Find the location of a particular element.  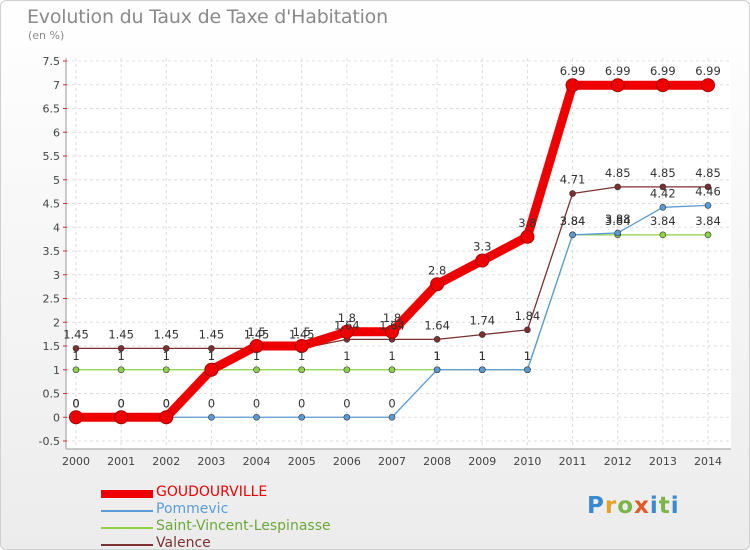

data-label: 3.3 is located at coordinates (482, 247).